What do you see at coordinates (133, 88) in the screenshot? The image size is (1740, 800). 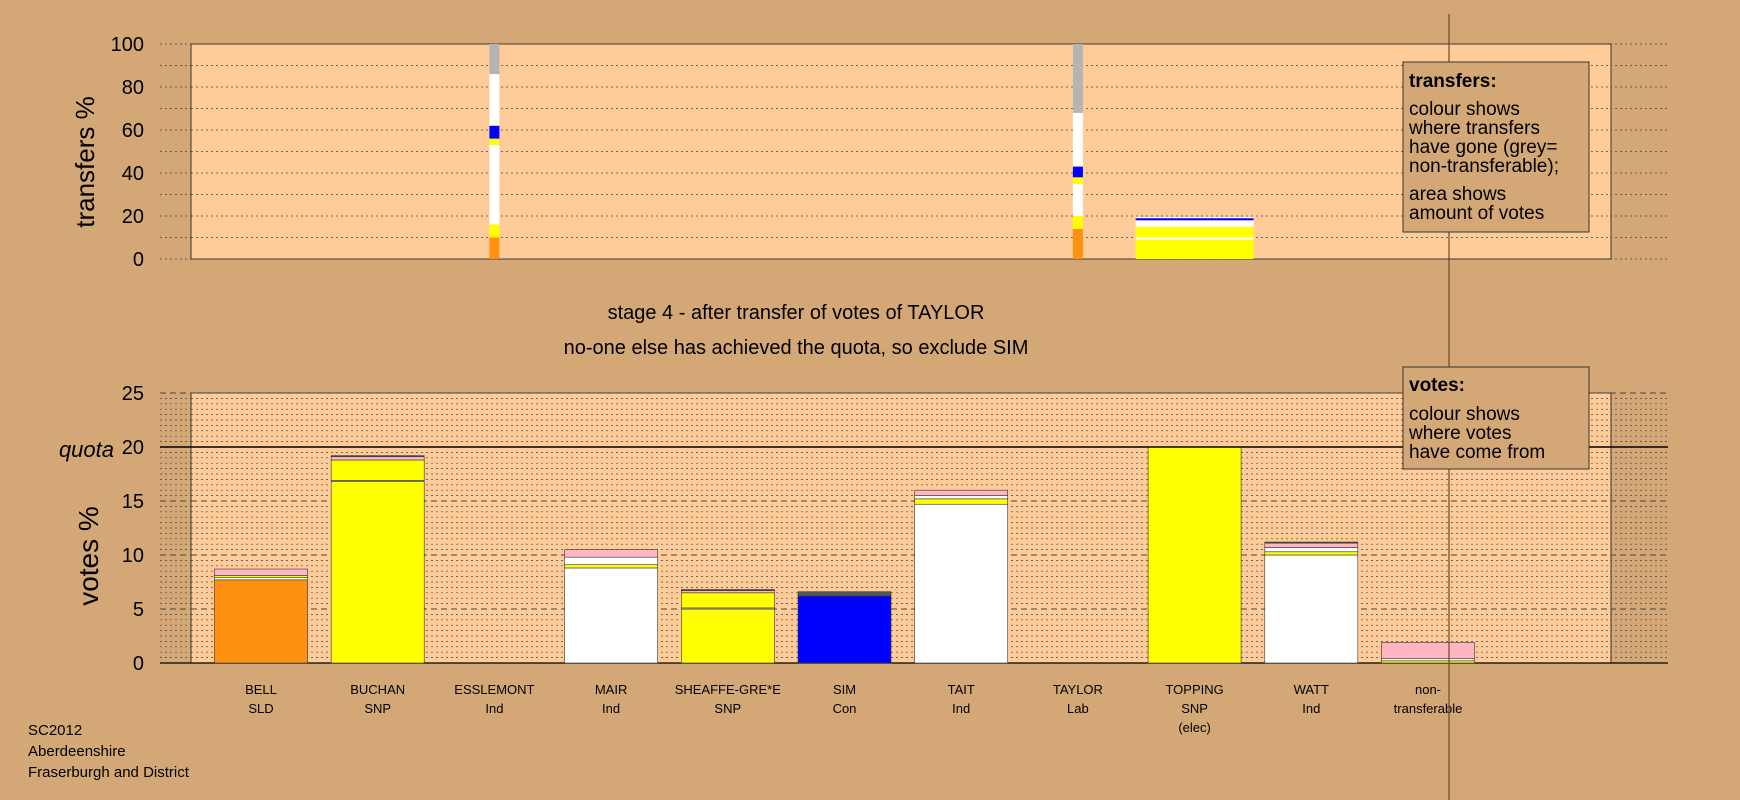 I see `y-tick-label: 80` at bounding box center [133, 88].